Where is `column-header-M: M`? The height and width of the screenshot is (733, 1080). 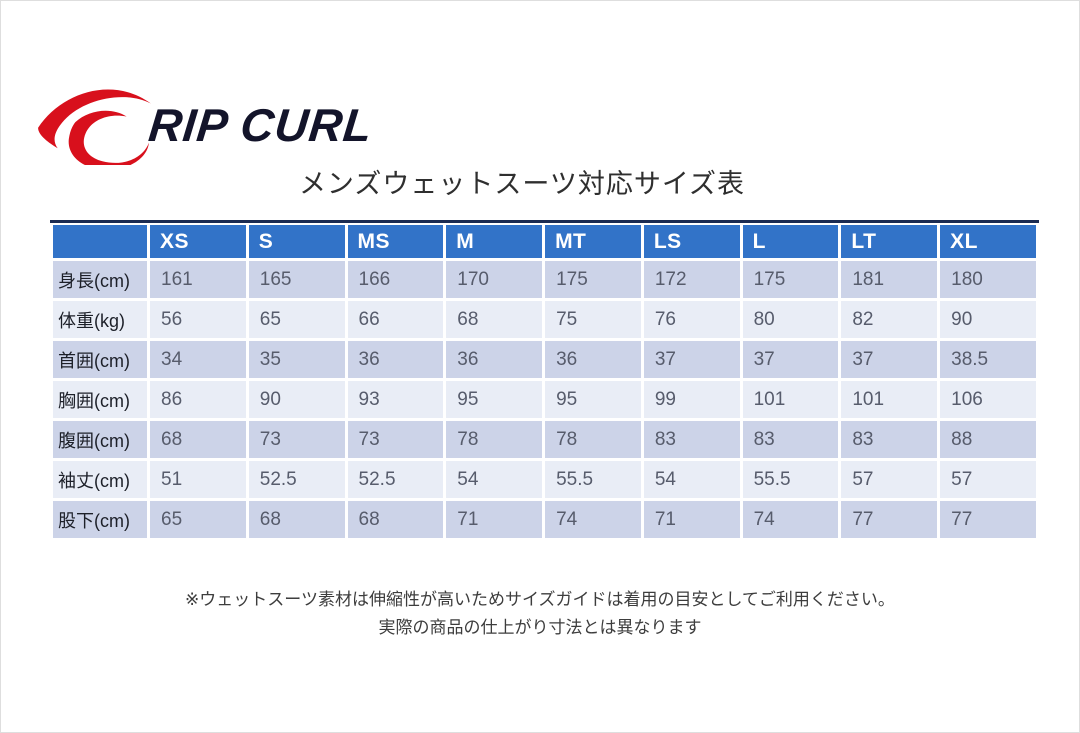 column-header-M: M is located at coordinates (494, 241).